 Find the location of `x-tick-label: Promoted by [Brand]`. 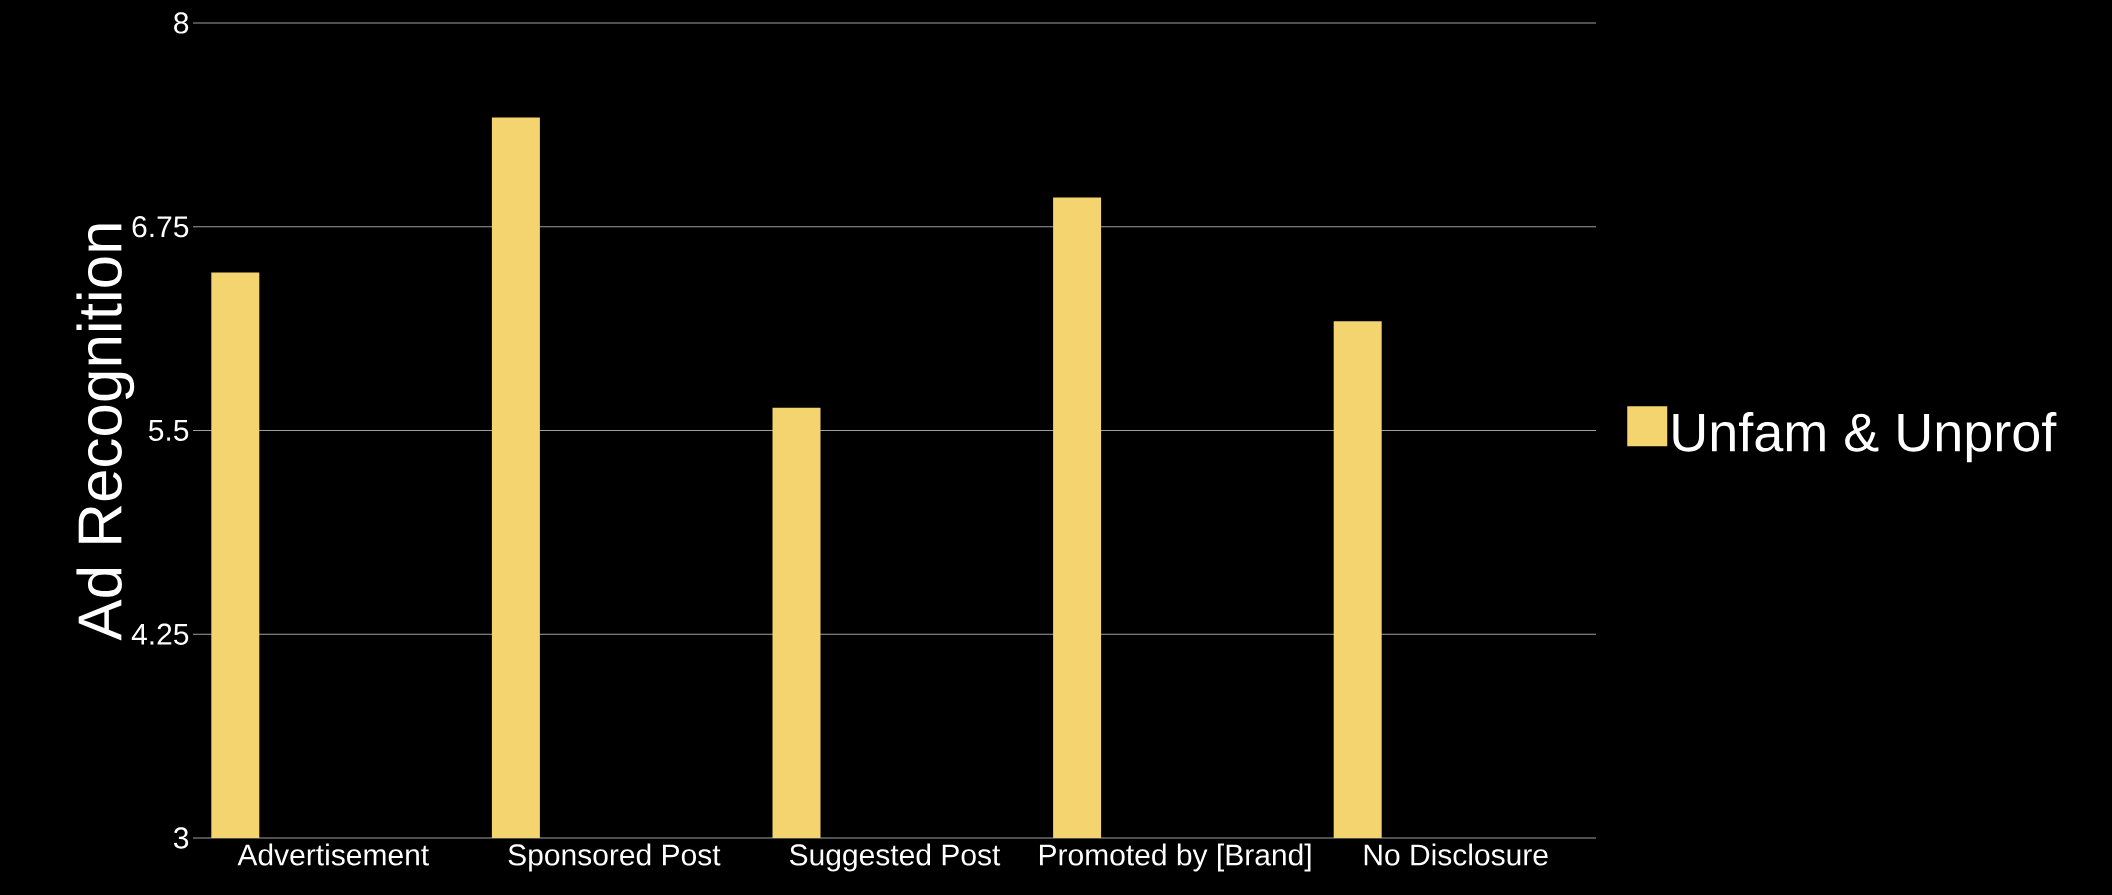

x-tick-label: Promoted by [Brand] is located at coordinates (1175, 857).